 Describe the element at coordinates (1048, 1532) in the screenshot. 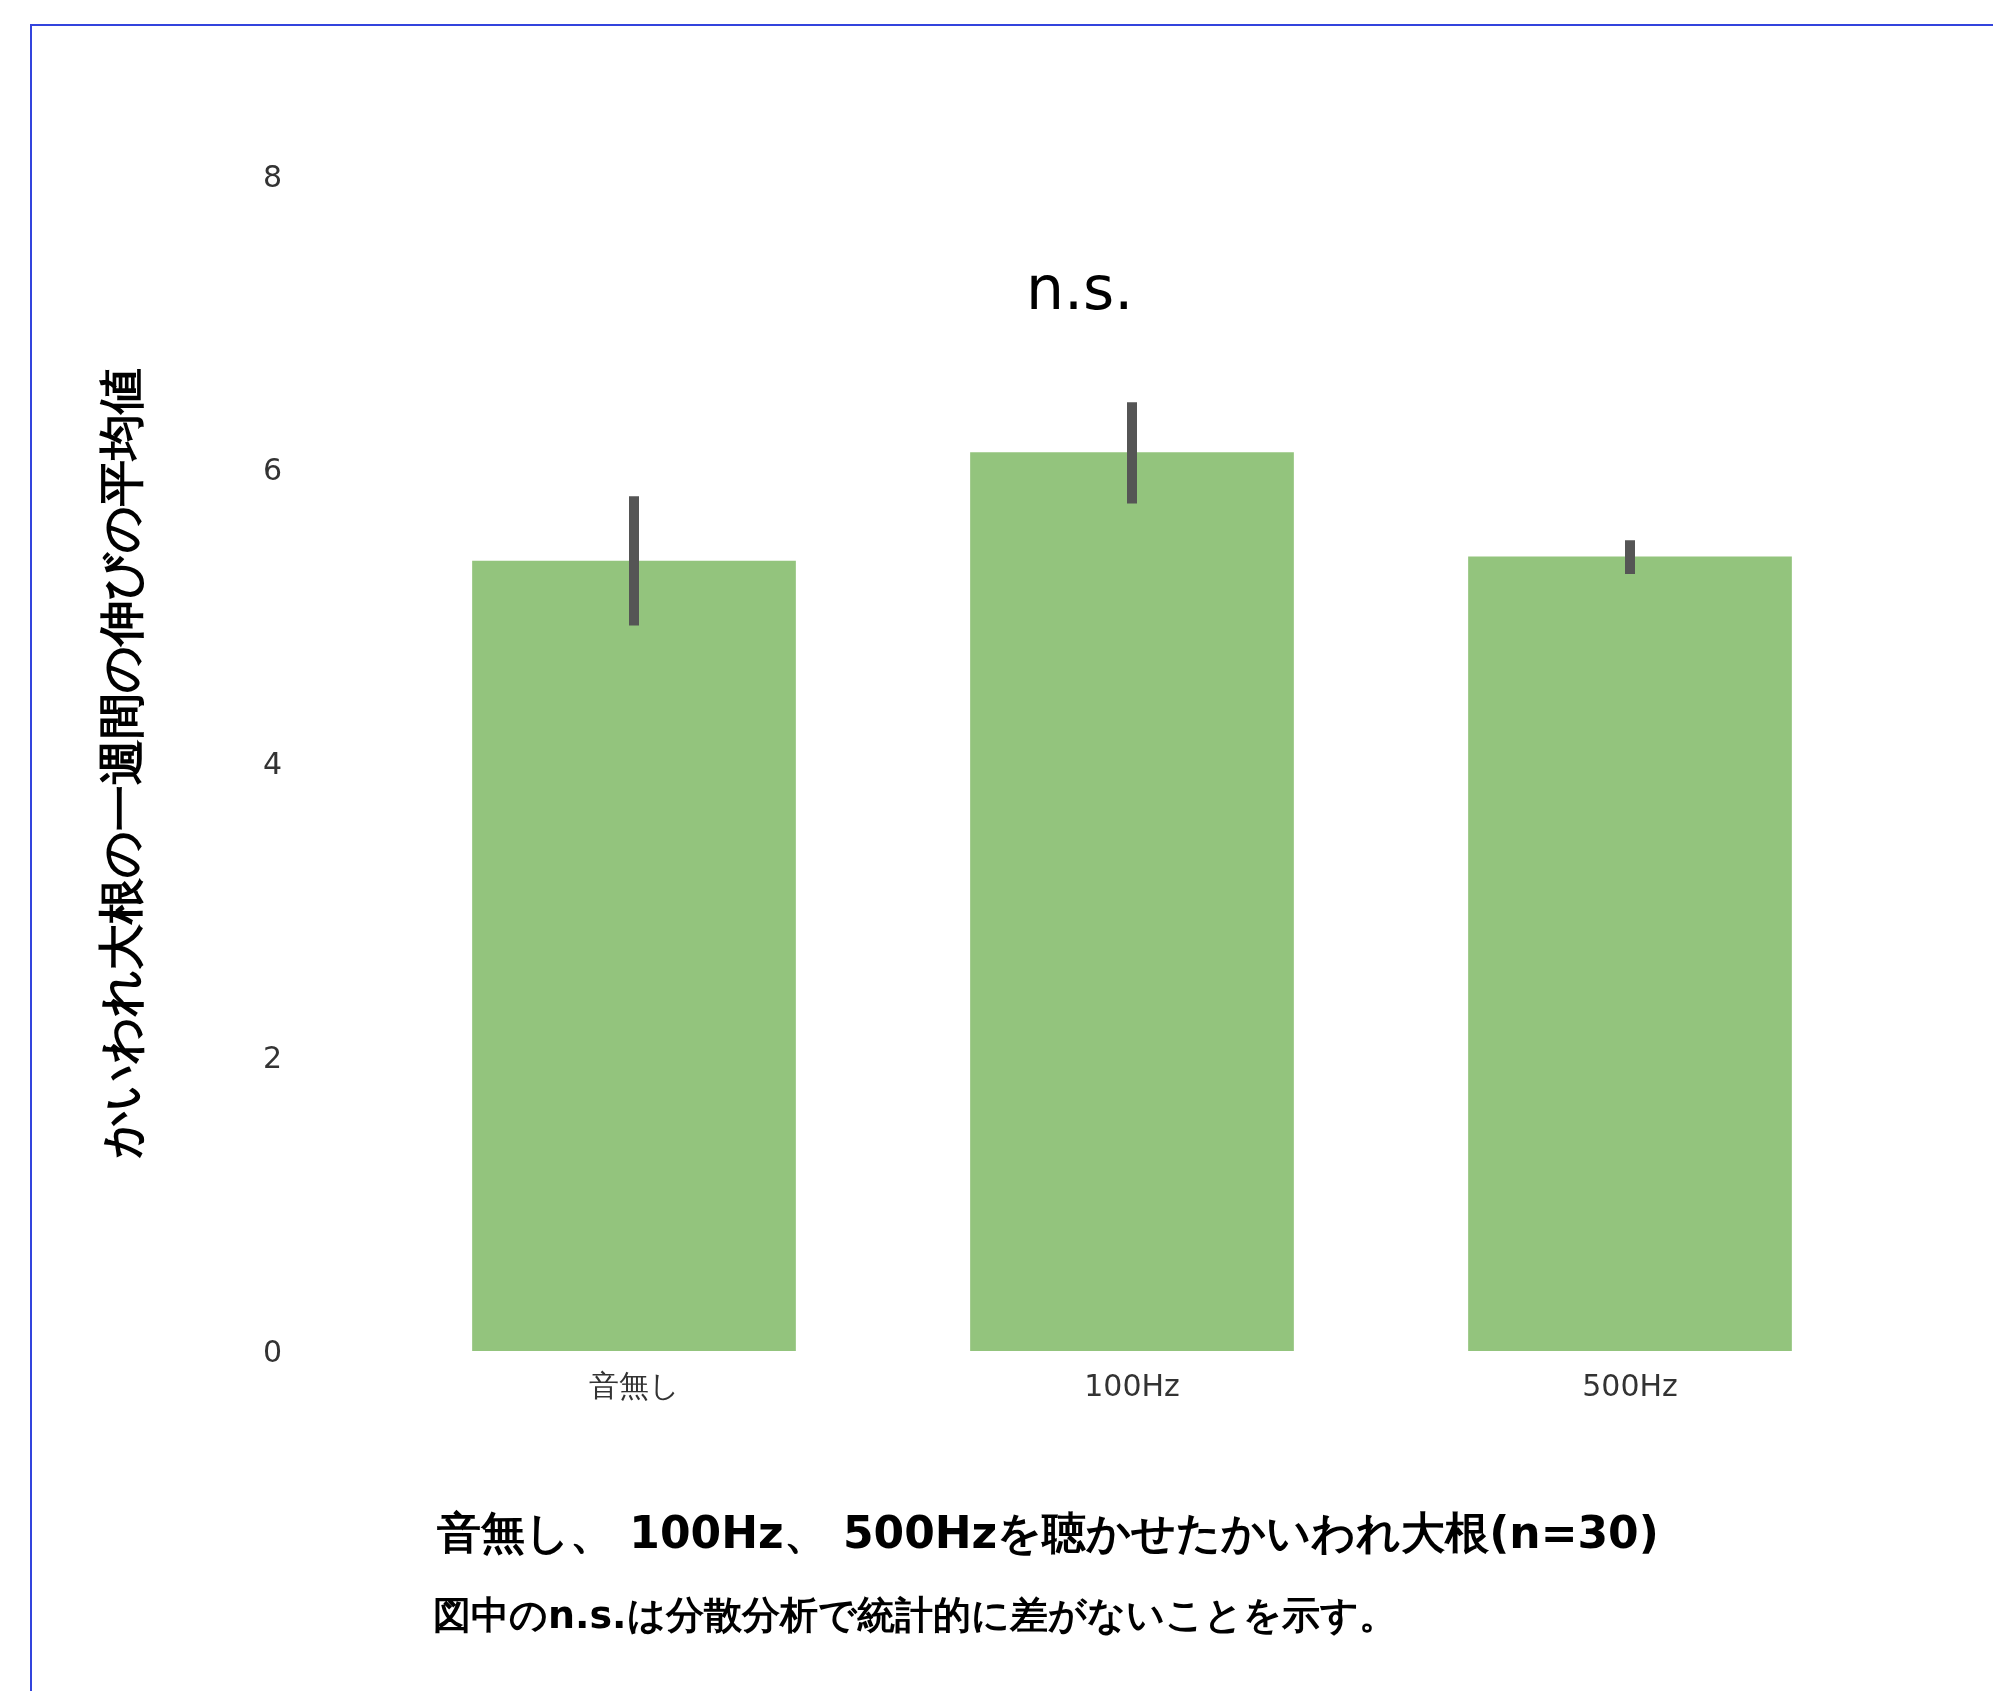

I see `x-axis-title: 音無し、 100Hz、 500Hzを聴かせたかいわれ大根(n=30)` at that location.